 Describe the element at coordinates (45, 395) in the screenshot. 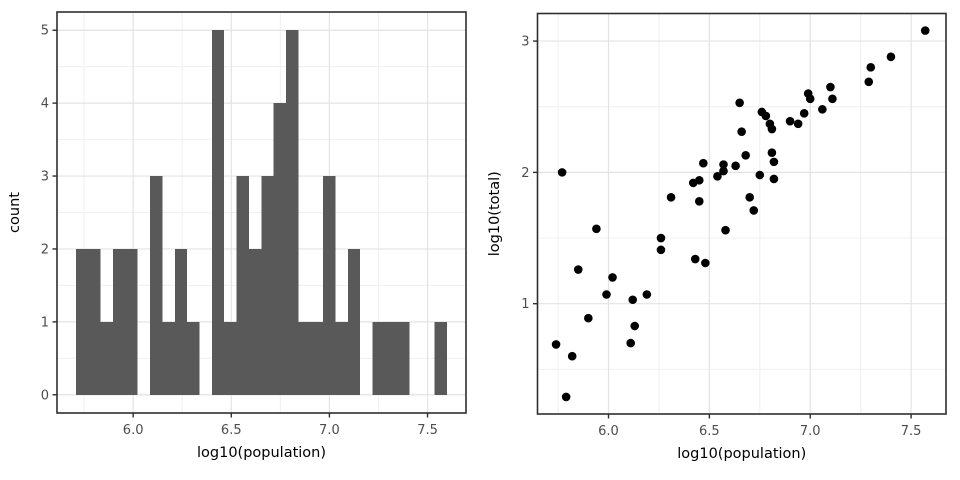

I see `y-tick-label: 0` at that location.